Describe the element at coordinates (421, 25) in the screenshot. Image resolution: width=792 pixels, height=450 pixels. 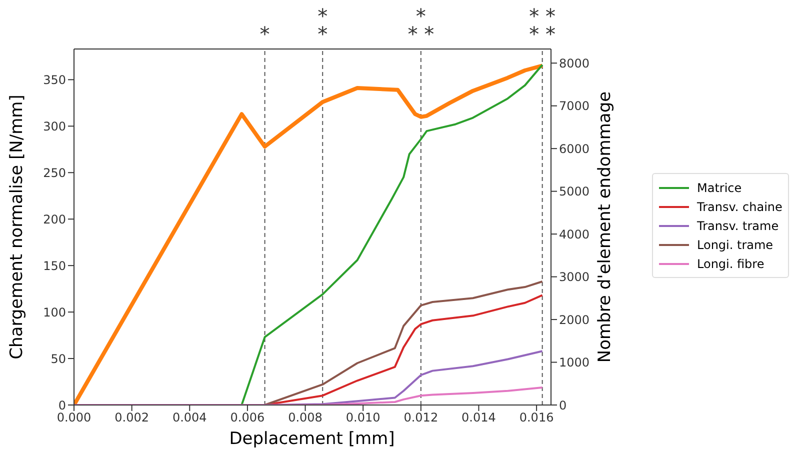
I see `ref-line-label: * * *` at that location.